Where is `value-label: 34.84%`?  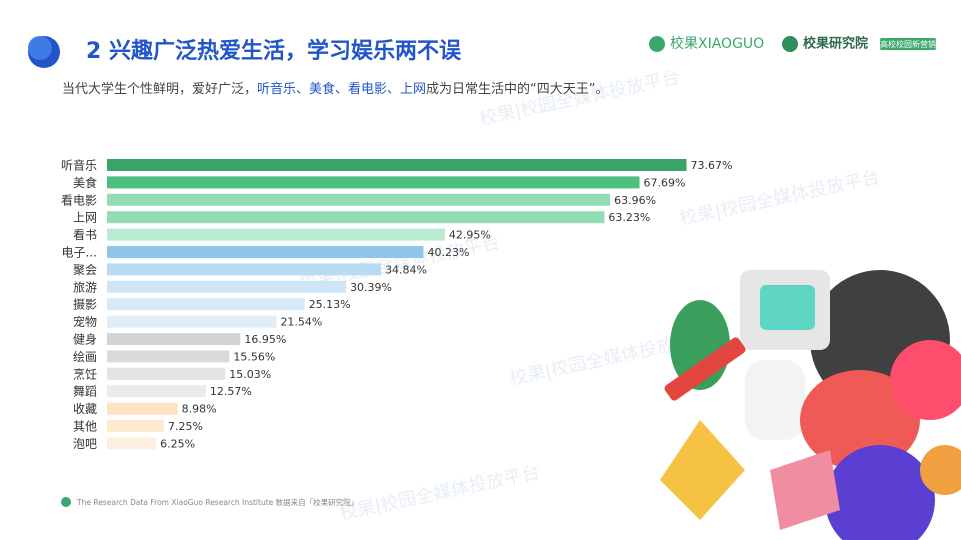
value-label: 34.84% is located at coordinates (406, 269).